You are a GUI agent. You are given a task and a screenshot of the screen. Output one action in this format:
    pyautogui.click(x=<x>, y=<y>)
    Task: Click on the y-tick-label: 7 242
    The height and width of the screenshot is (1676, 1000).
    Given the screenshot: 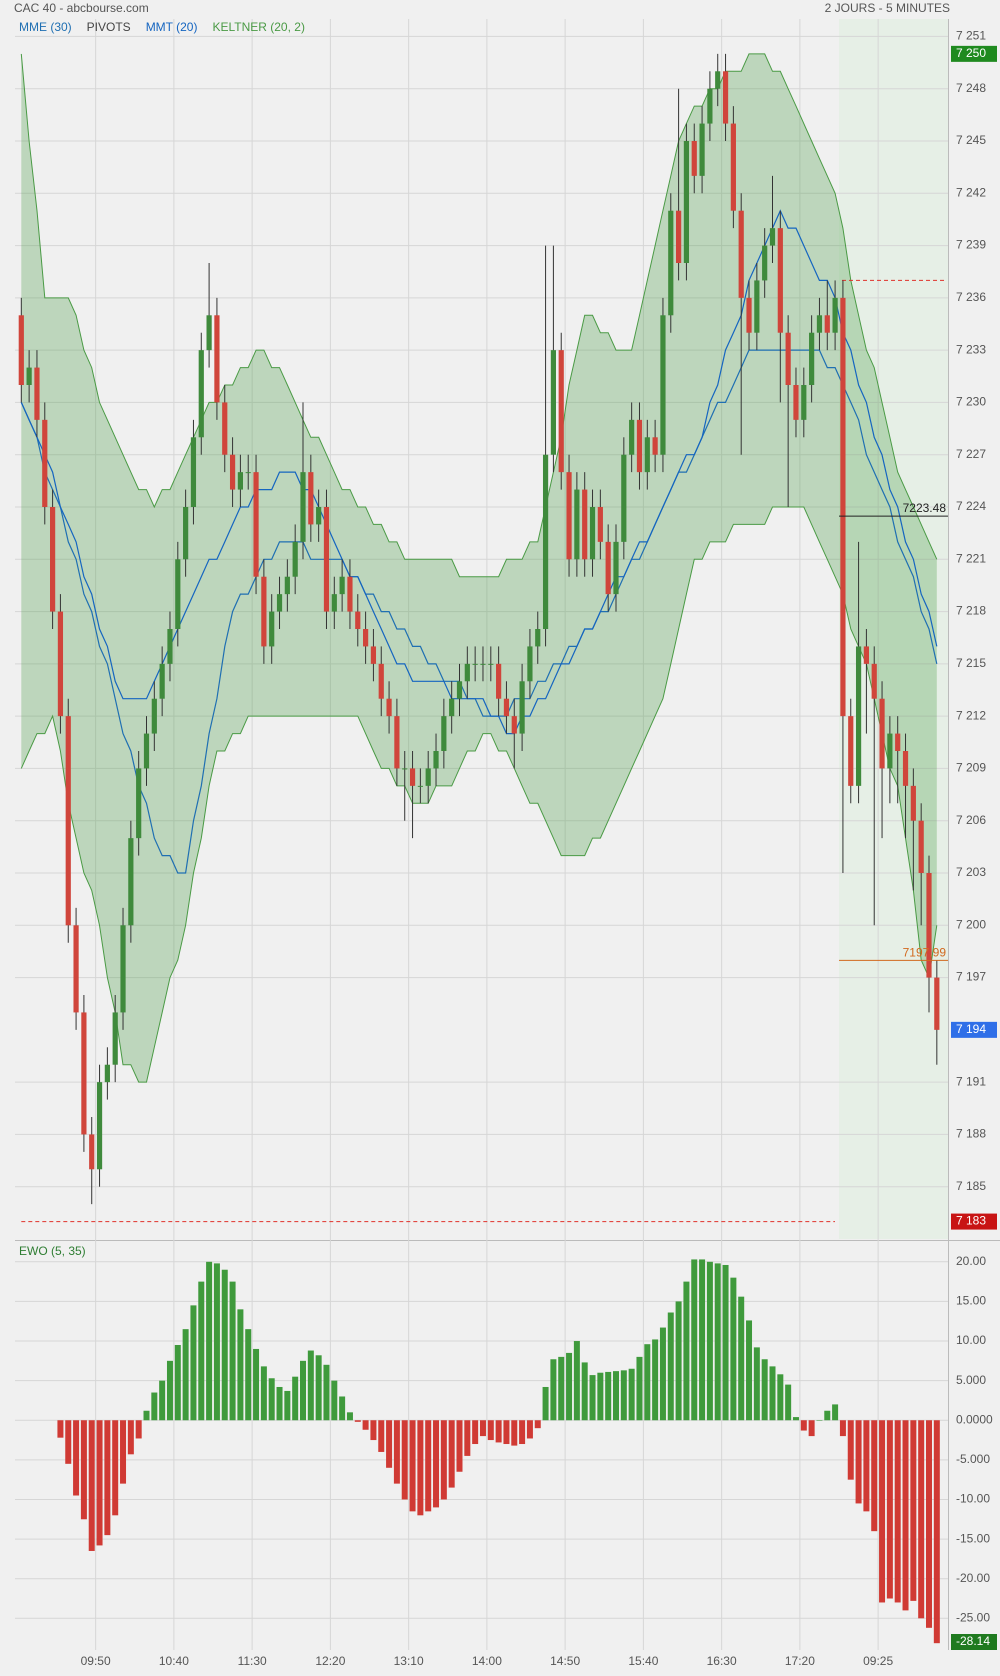 What is the action you would take?
    pyautogui.click(x=971, y=192)
    